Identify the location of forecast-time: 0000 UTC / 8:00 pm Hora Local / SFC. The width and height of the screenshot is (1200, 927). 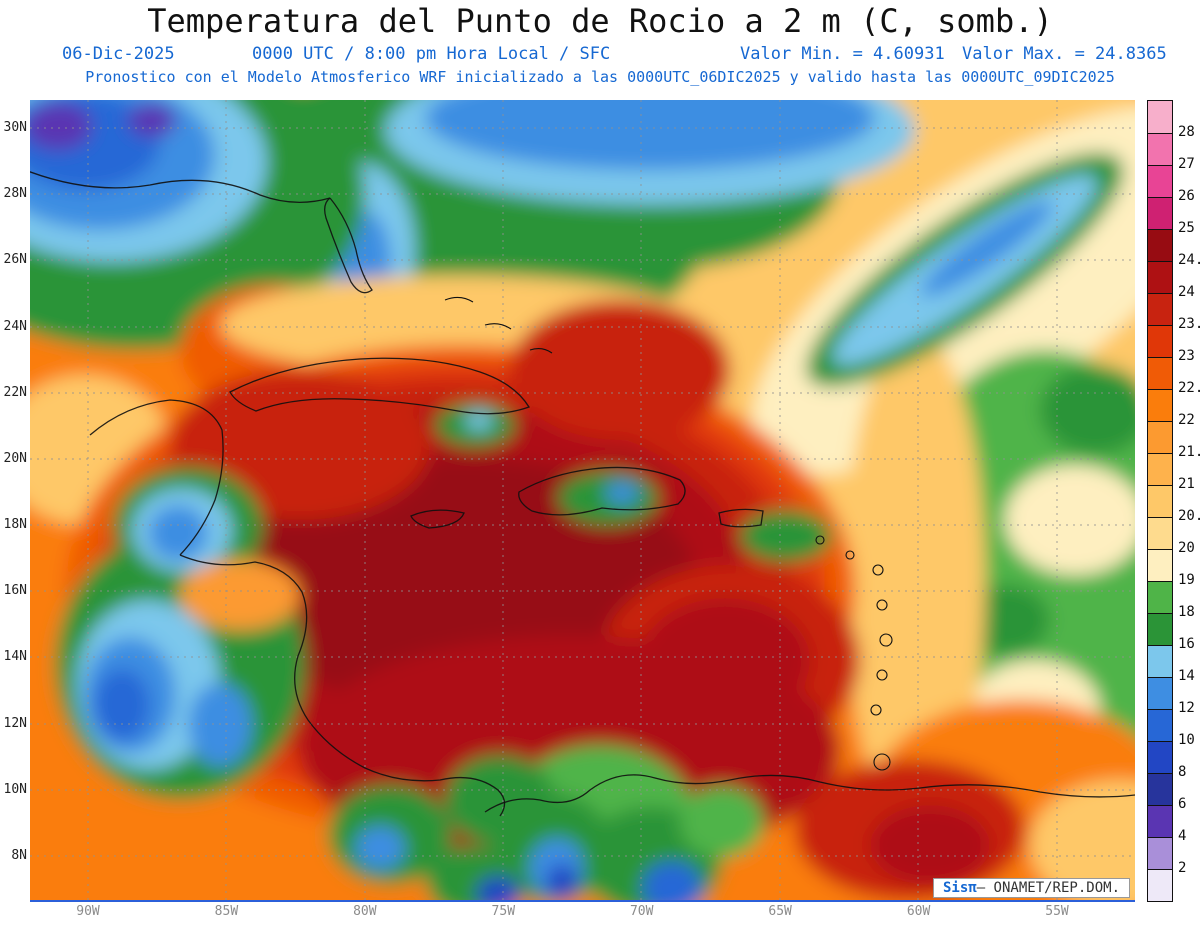
(431, 54).